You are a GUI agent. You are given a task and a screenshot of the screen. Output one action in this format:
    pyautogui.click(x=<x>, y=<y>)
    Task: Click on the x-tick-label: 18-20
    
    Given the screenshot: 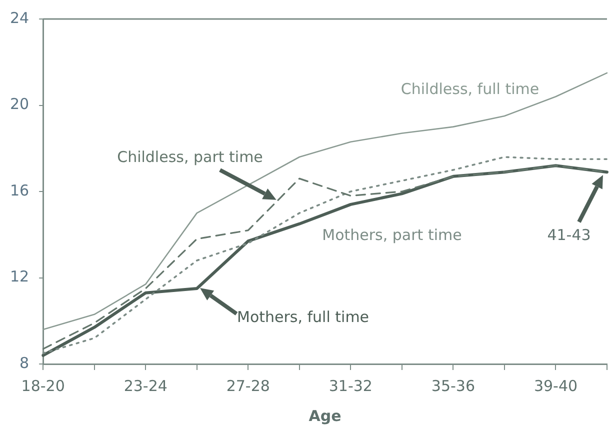 What is the action you would take?
    pyautogui.click(x=43, y=385)
    